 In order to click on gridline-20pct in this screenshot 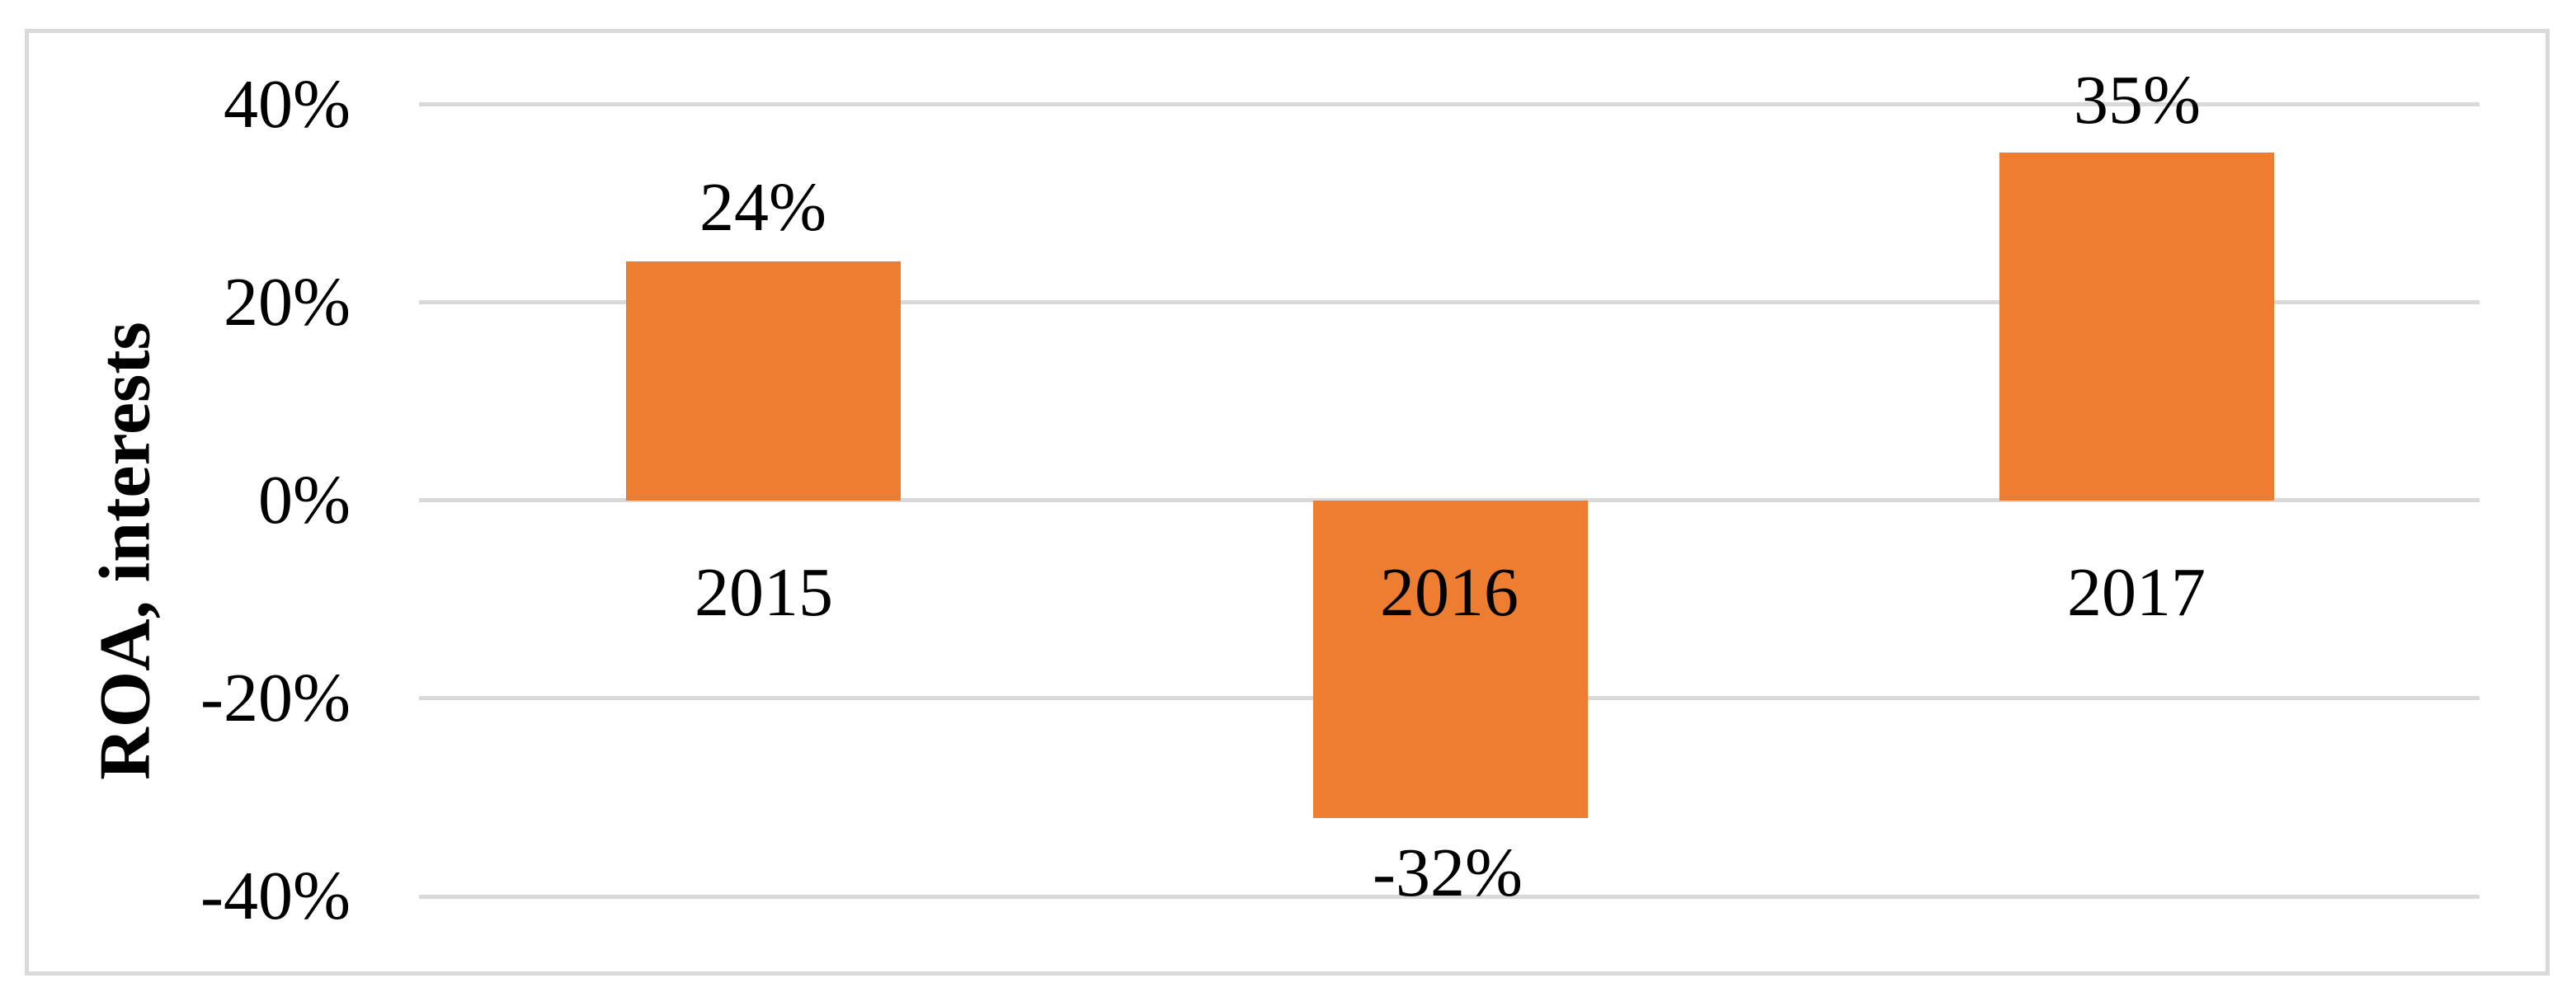, I will do `click(1449, 302)`.